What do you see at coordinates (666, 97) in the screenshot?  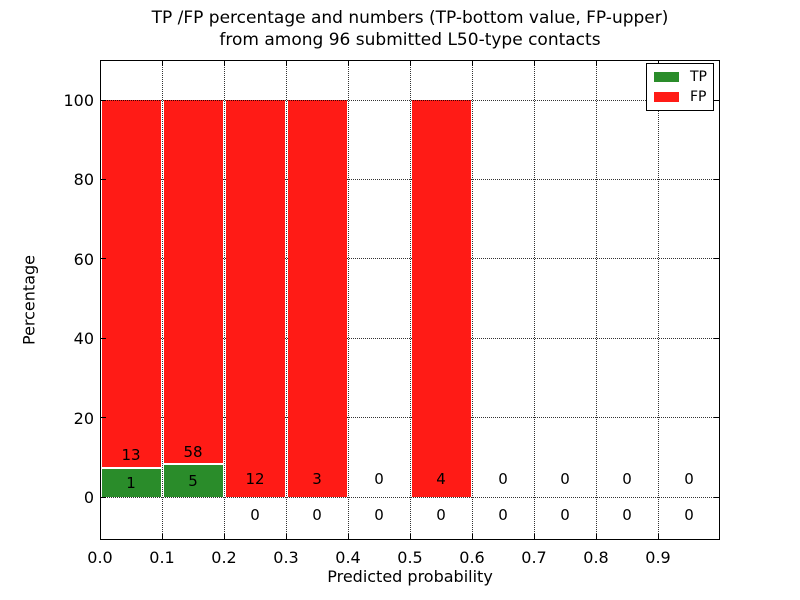 I see `fp-color-swatch-icon` at bounding box center [666, 97].